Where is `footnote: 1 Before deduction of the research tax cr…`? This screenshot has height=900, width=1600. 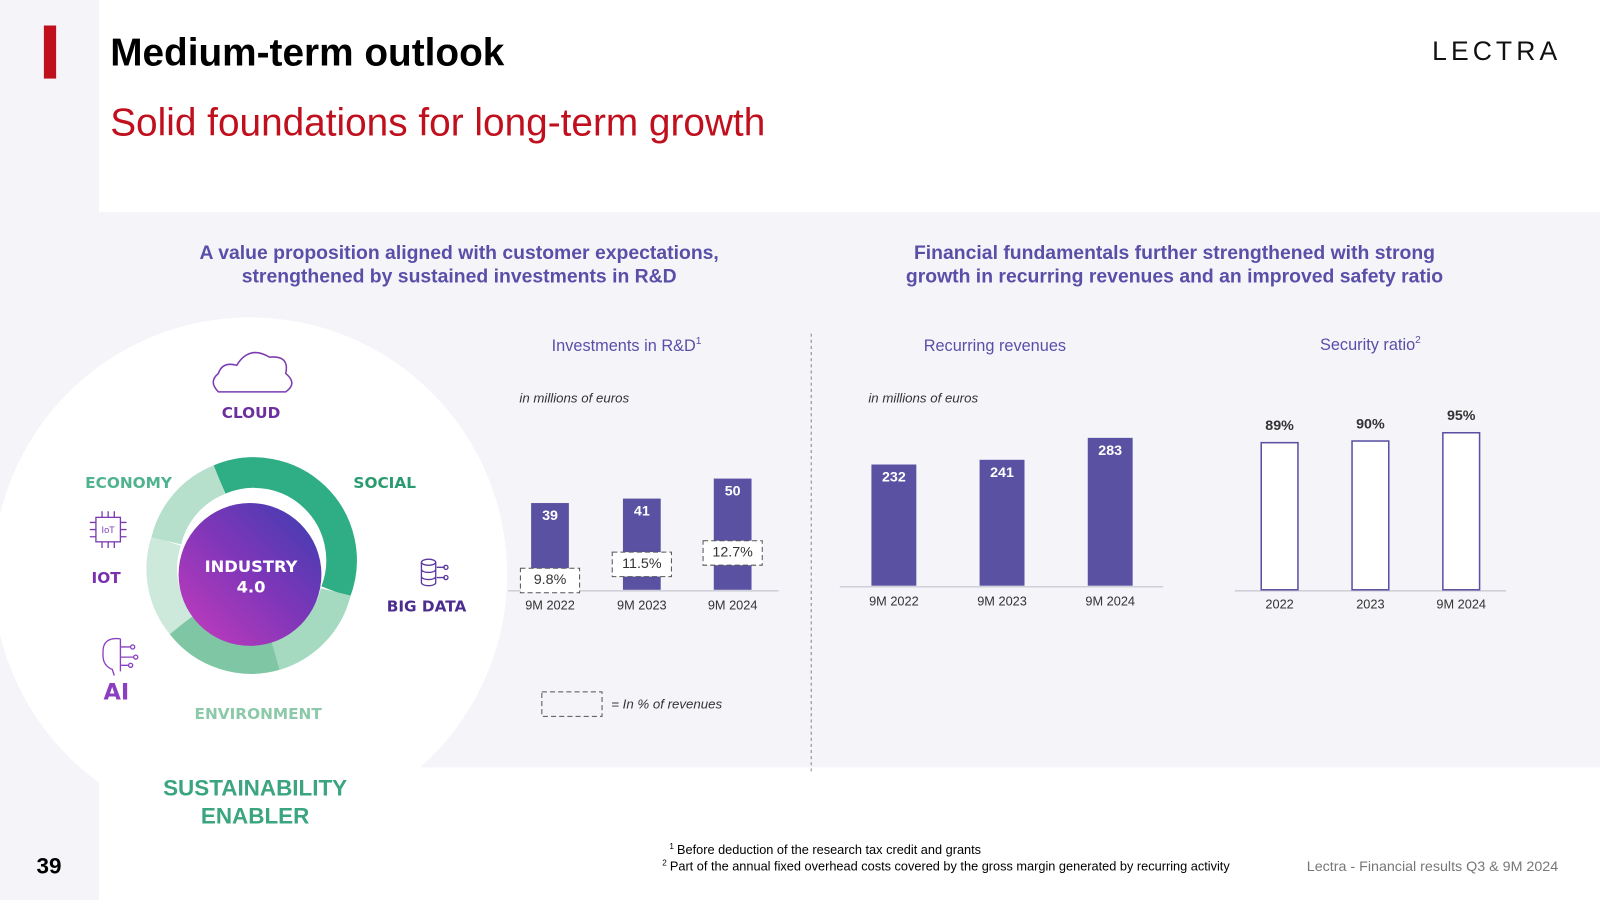 footnote: 1 Before deduction of the research tax cr… is located at coordinates (825, 849).